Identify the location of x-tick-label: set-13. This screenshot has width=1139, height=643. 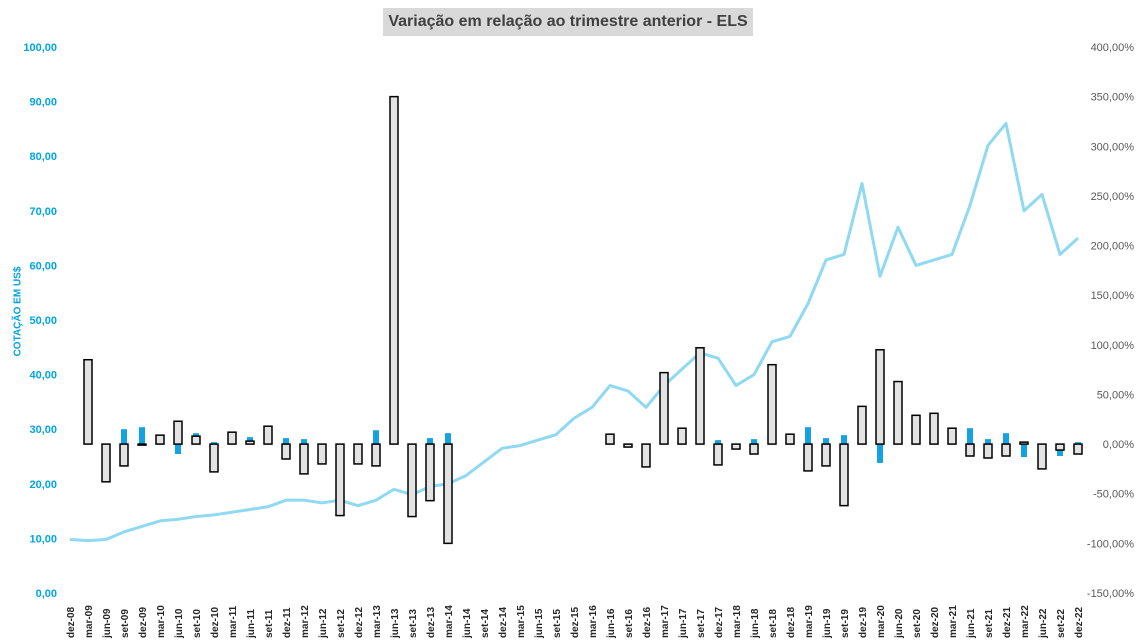
(413, 623).